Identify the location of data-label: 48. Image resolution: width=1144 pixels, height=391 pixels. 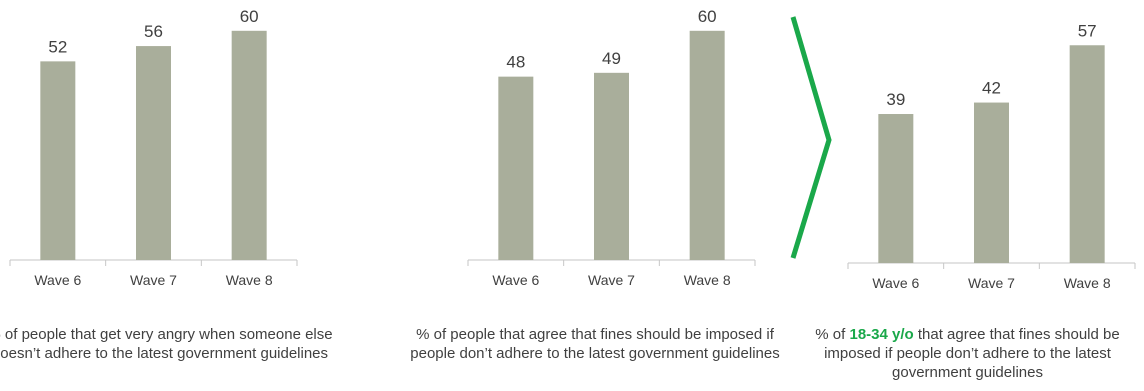
(515, 62).